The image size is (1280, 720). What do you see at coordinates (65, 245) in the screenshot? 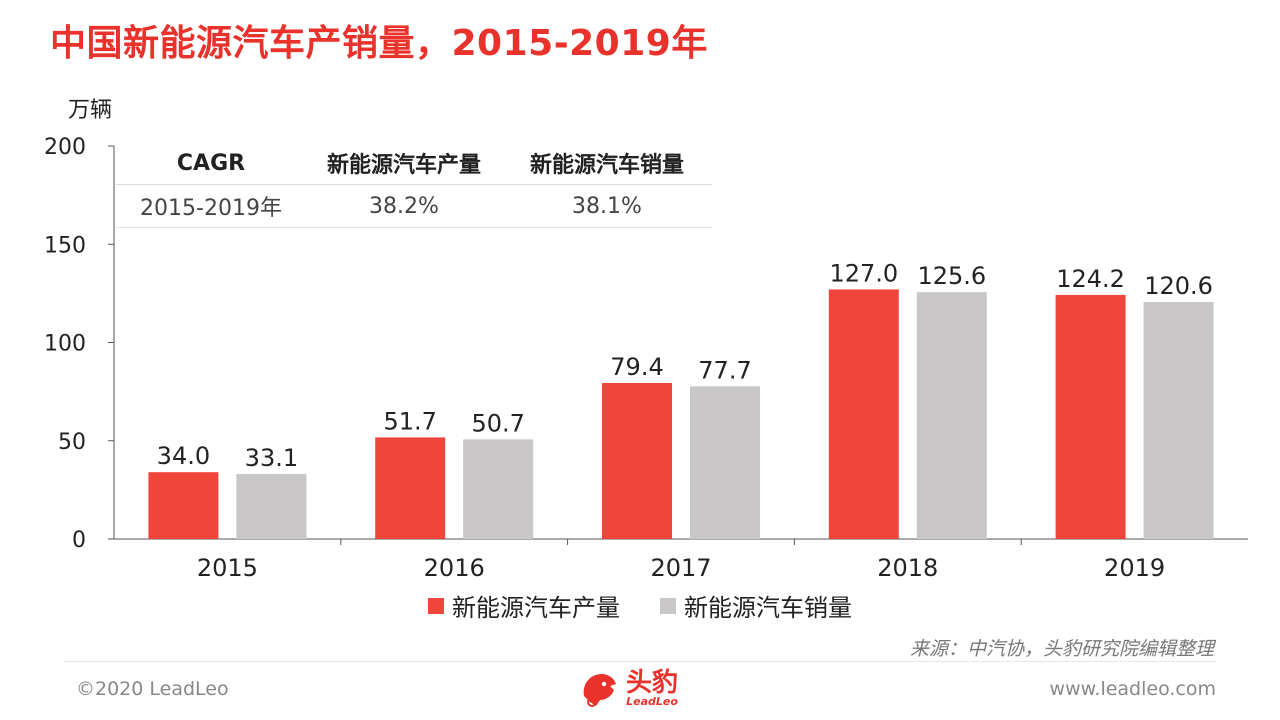
I see `y-tick-label: 150` at bounding box center [65, 245].